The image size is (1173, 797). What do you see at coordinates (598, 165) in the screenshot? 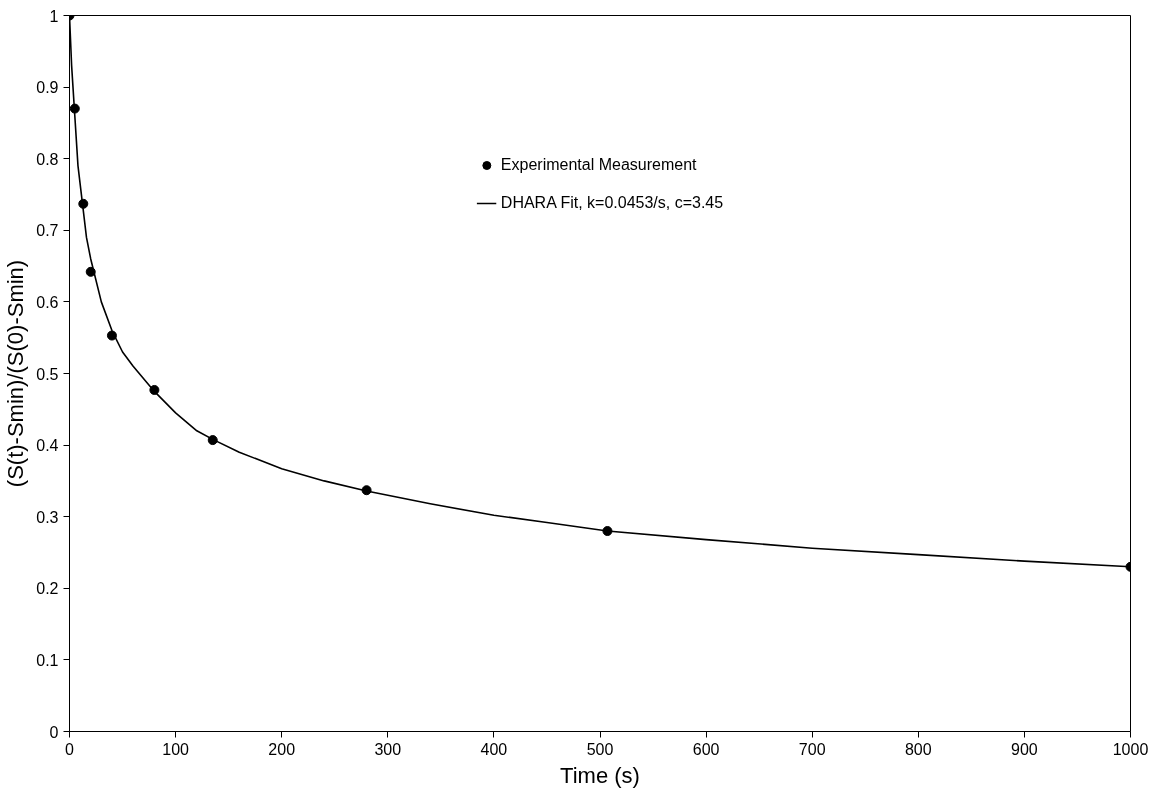
I see `legend-label: Experimental Measurement` at bounding box center [598, 165].